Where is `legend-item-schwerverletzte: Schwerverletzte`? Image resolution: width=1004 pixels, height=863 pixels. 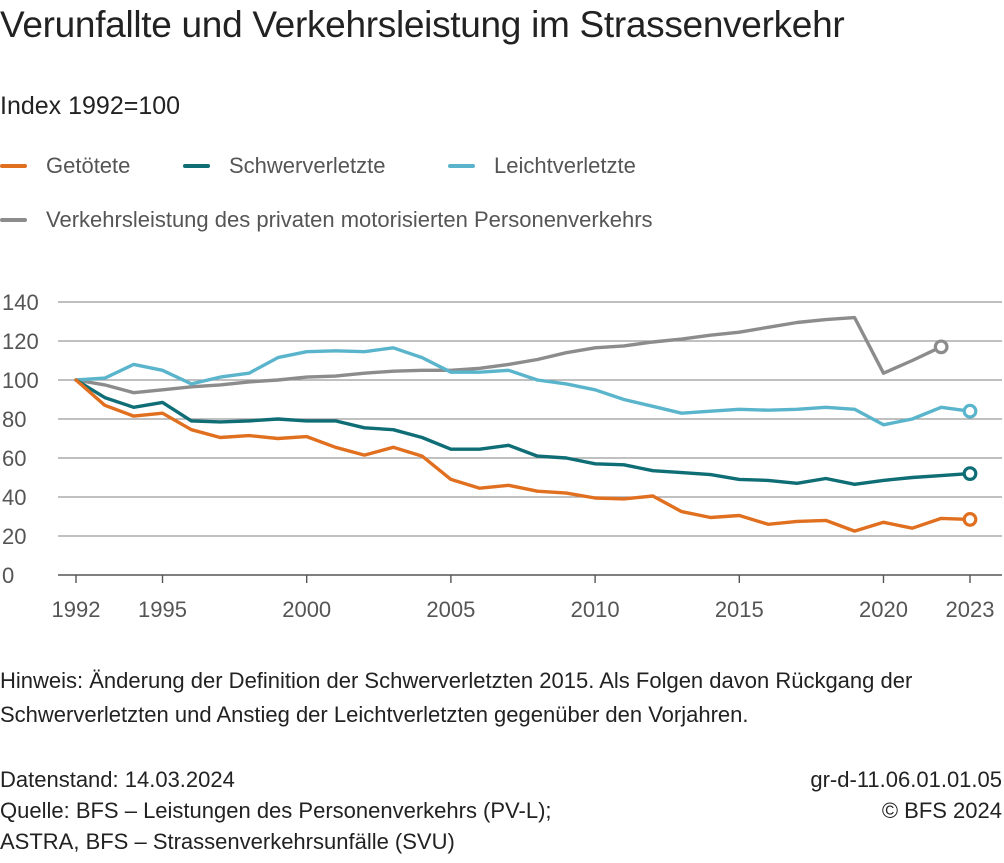 legend-item-schwerverletzte: Schwerverletzte is located at coordinates (284, 166).